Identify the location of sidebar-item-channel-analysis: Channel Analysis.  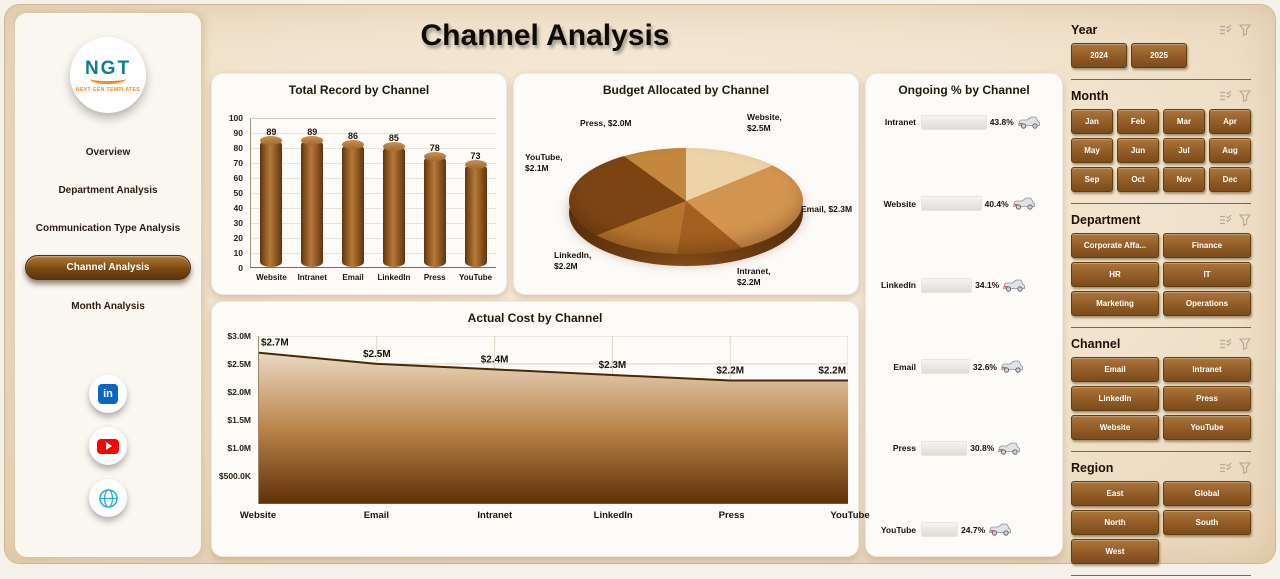
(108, 267).